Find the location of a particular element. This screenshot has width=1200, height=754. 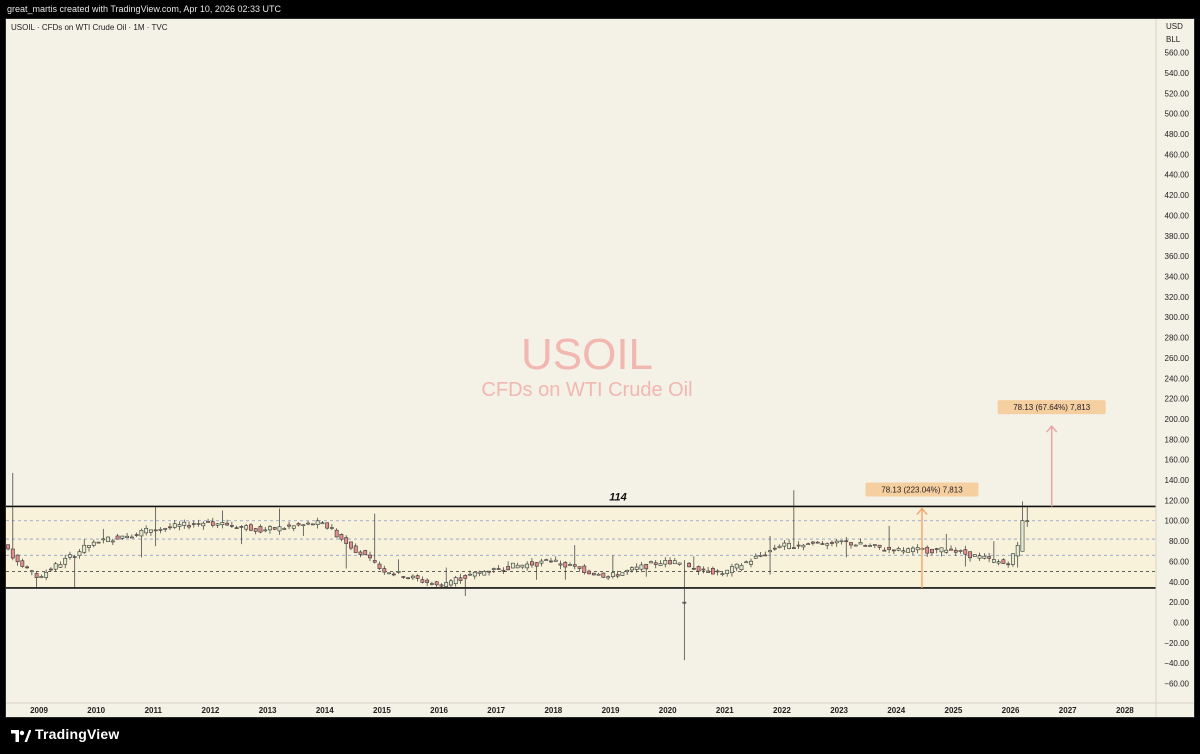

x-tick-label: 2016 is located at coordinates (439, 710).